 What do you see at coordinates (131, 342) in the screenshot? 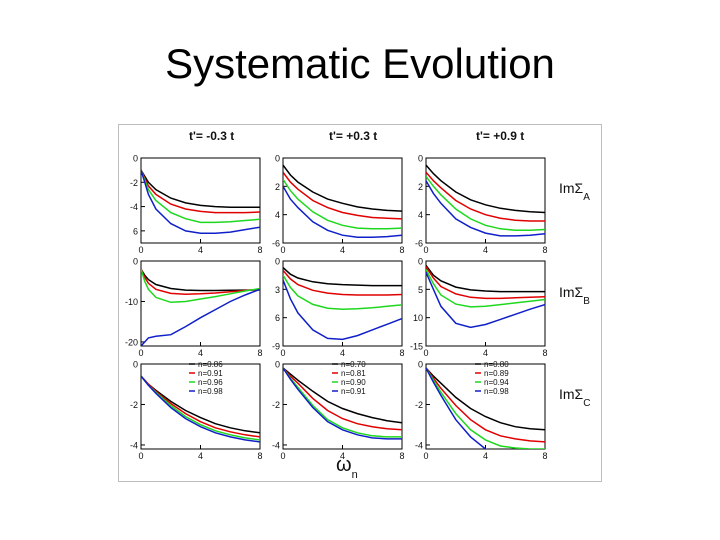
I see `panel-1-0-ytick-label-2: -20` at bounding box center [131, 342].